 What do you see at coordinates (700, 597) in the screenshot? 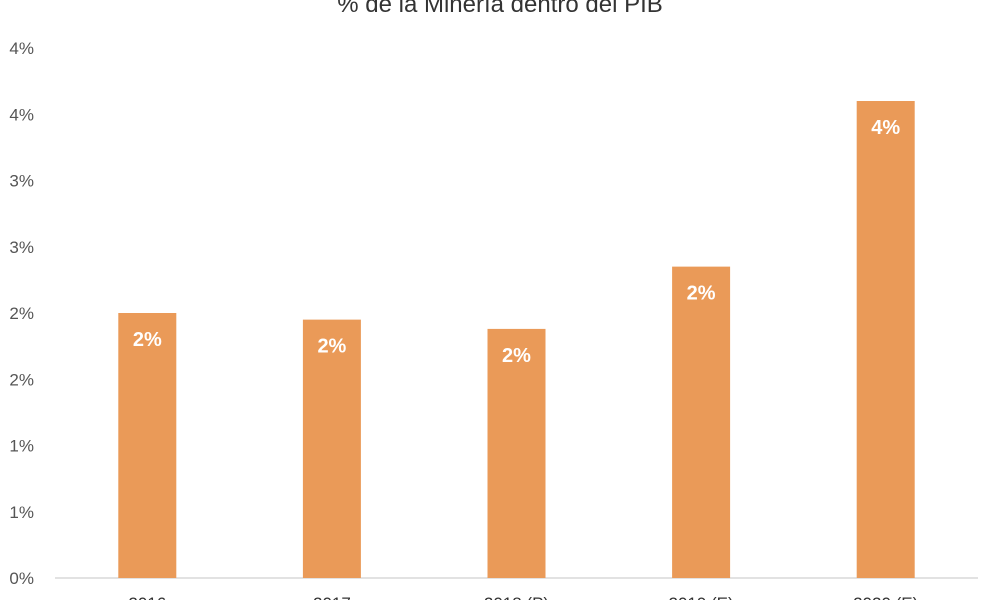
I see `x-tick-label: 2019 (E)` at bounding box center [700, 597].